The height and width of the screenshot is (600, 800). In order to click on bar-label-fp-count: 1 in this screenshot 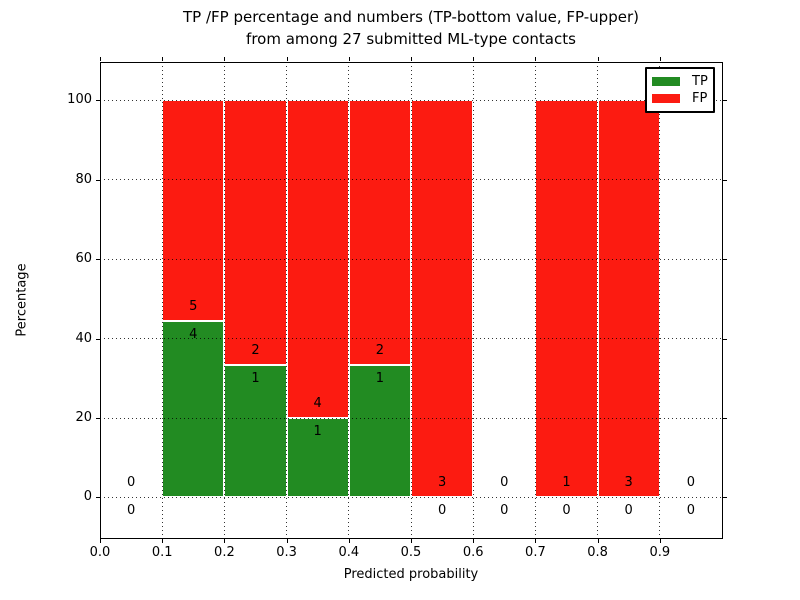, I will do `click(566, 483)`.